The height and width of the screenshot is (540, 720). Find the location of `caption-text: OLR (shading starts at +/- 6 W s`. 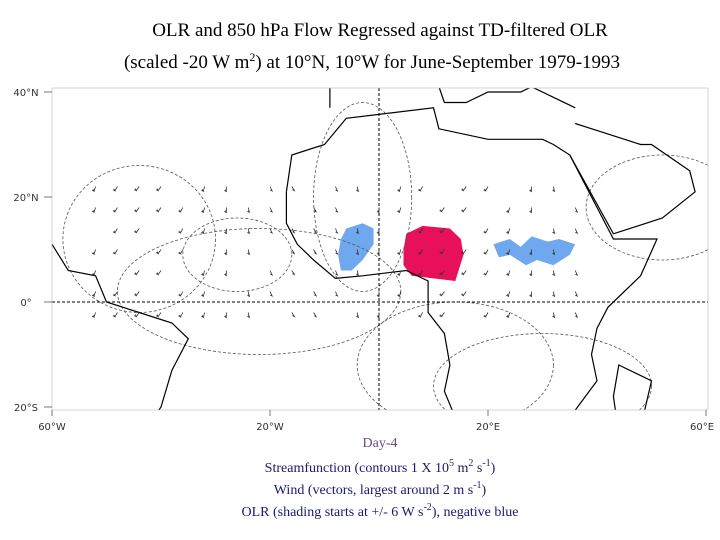

caption-text: OLR (shading starts at +/- 6 W s is located at coordinates (332, 512).